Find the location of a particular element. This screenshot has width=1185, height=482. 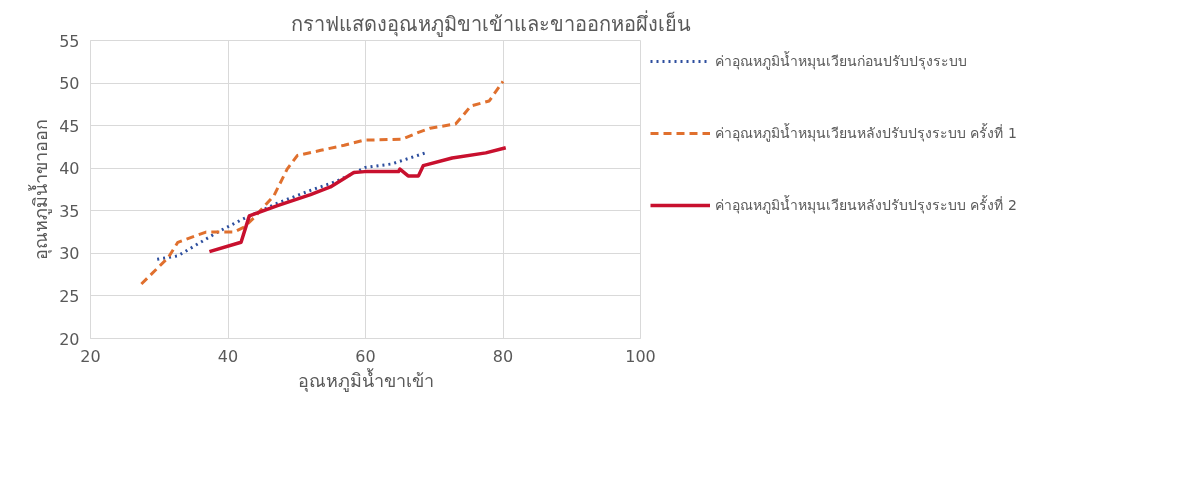

x-tick-label: 100 is located at coordinates (640, 356).